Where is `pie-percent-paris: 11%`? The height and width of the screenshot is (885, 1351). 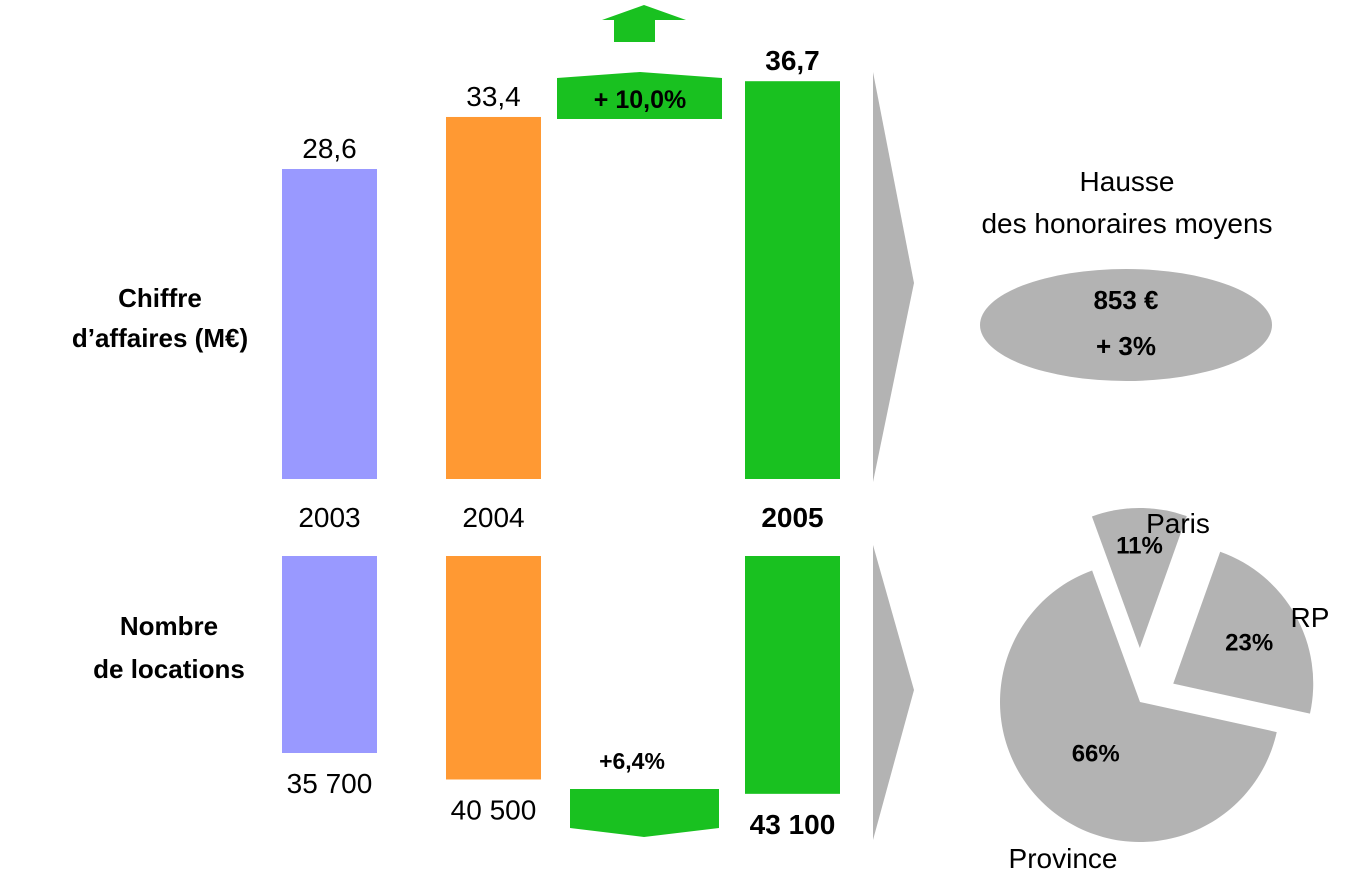 pie-percent-paris: 11% is located at coordinates (1139, 545).